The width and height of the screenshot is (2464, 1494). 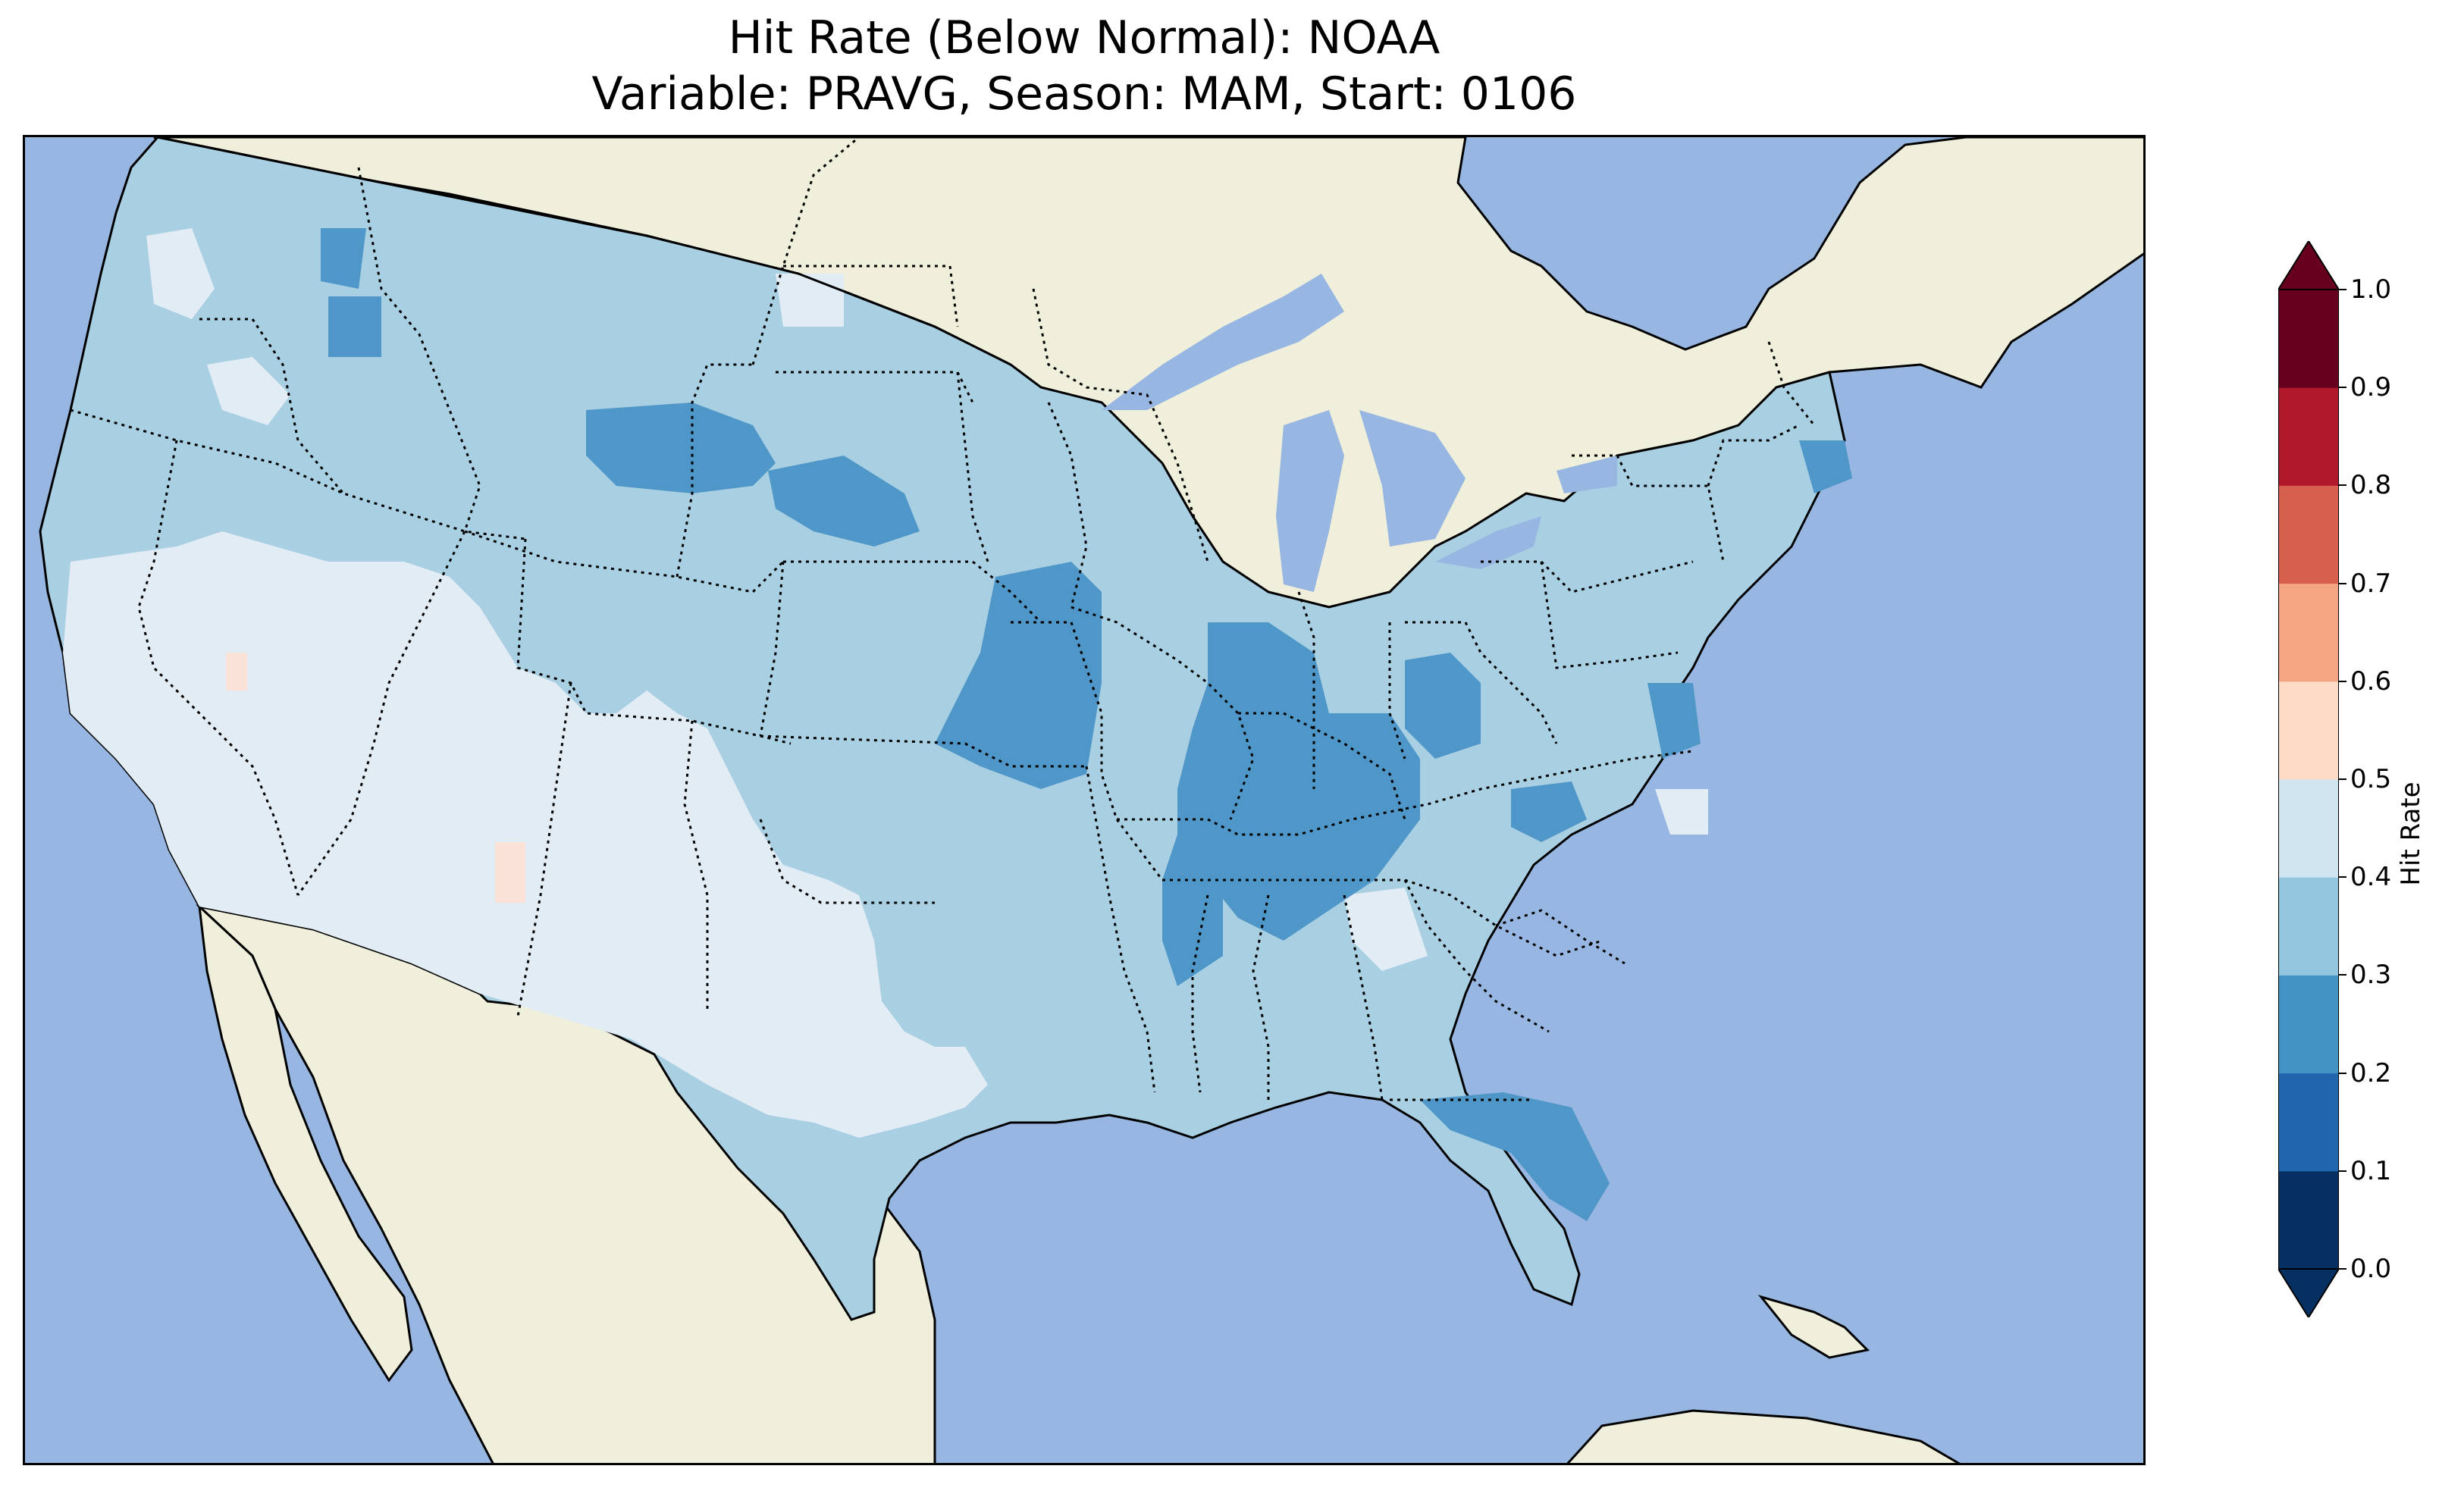 I want to click on colorbar-label: Hit Rate, so click(x=2411, y=833).